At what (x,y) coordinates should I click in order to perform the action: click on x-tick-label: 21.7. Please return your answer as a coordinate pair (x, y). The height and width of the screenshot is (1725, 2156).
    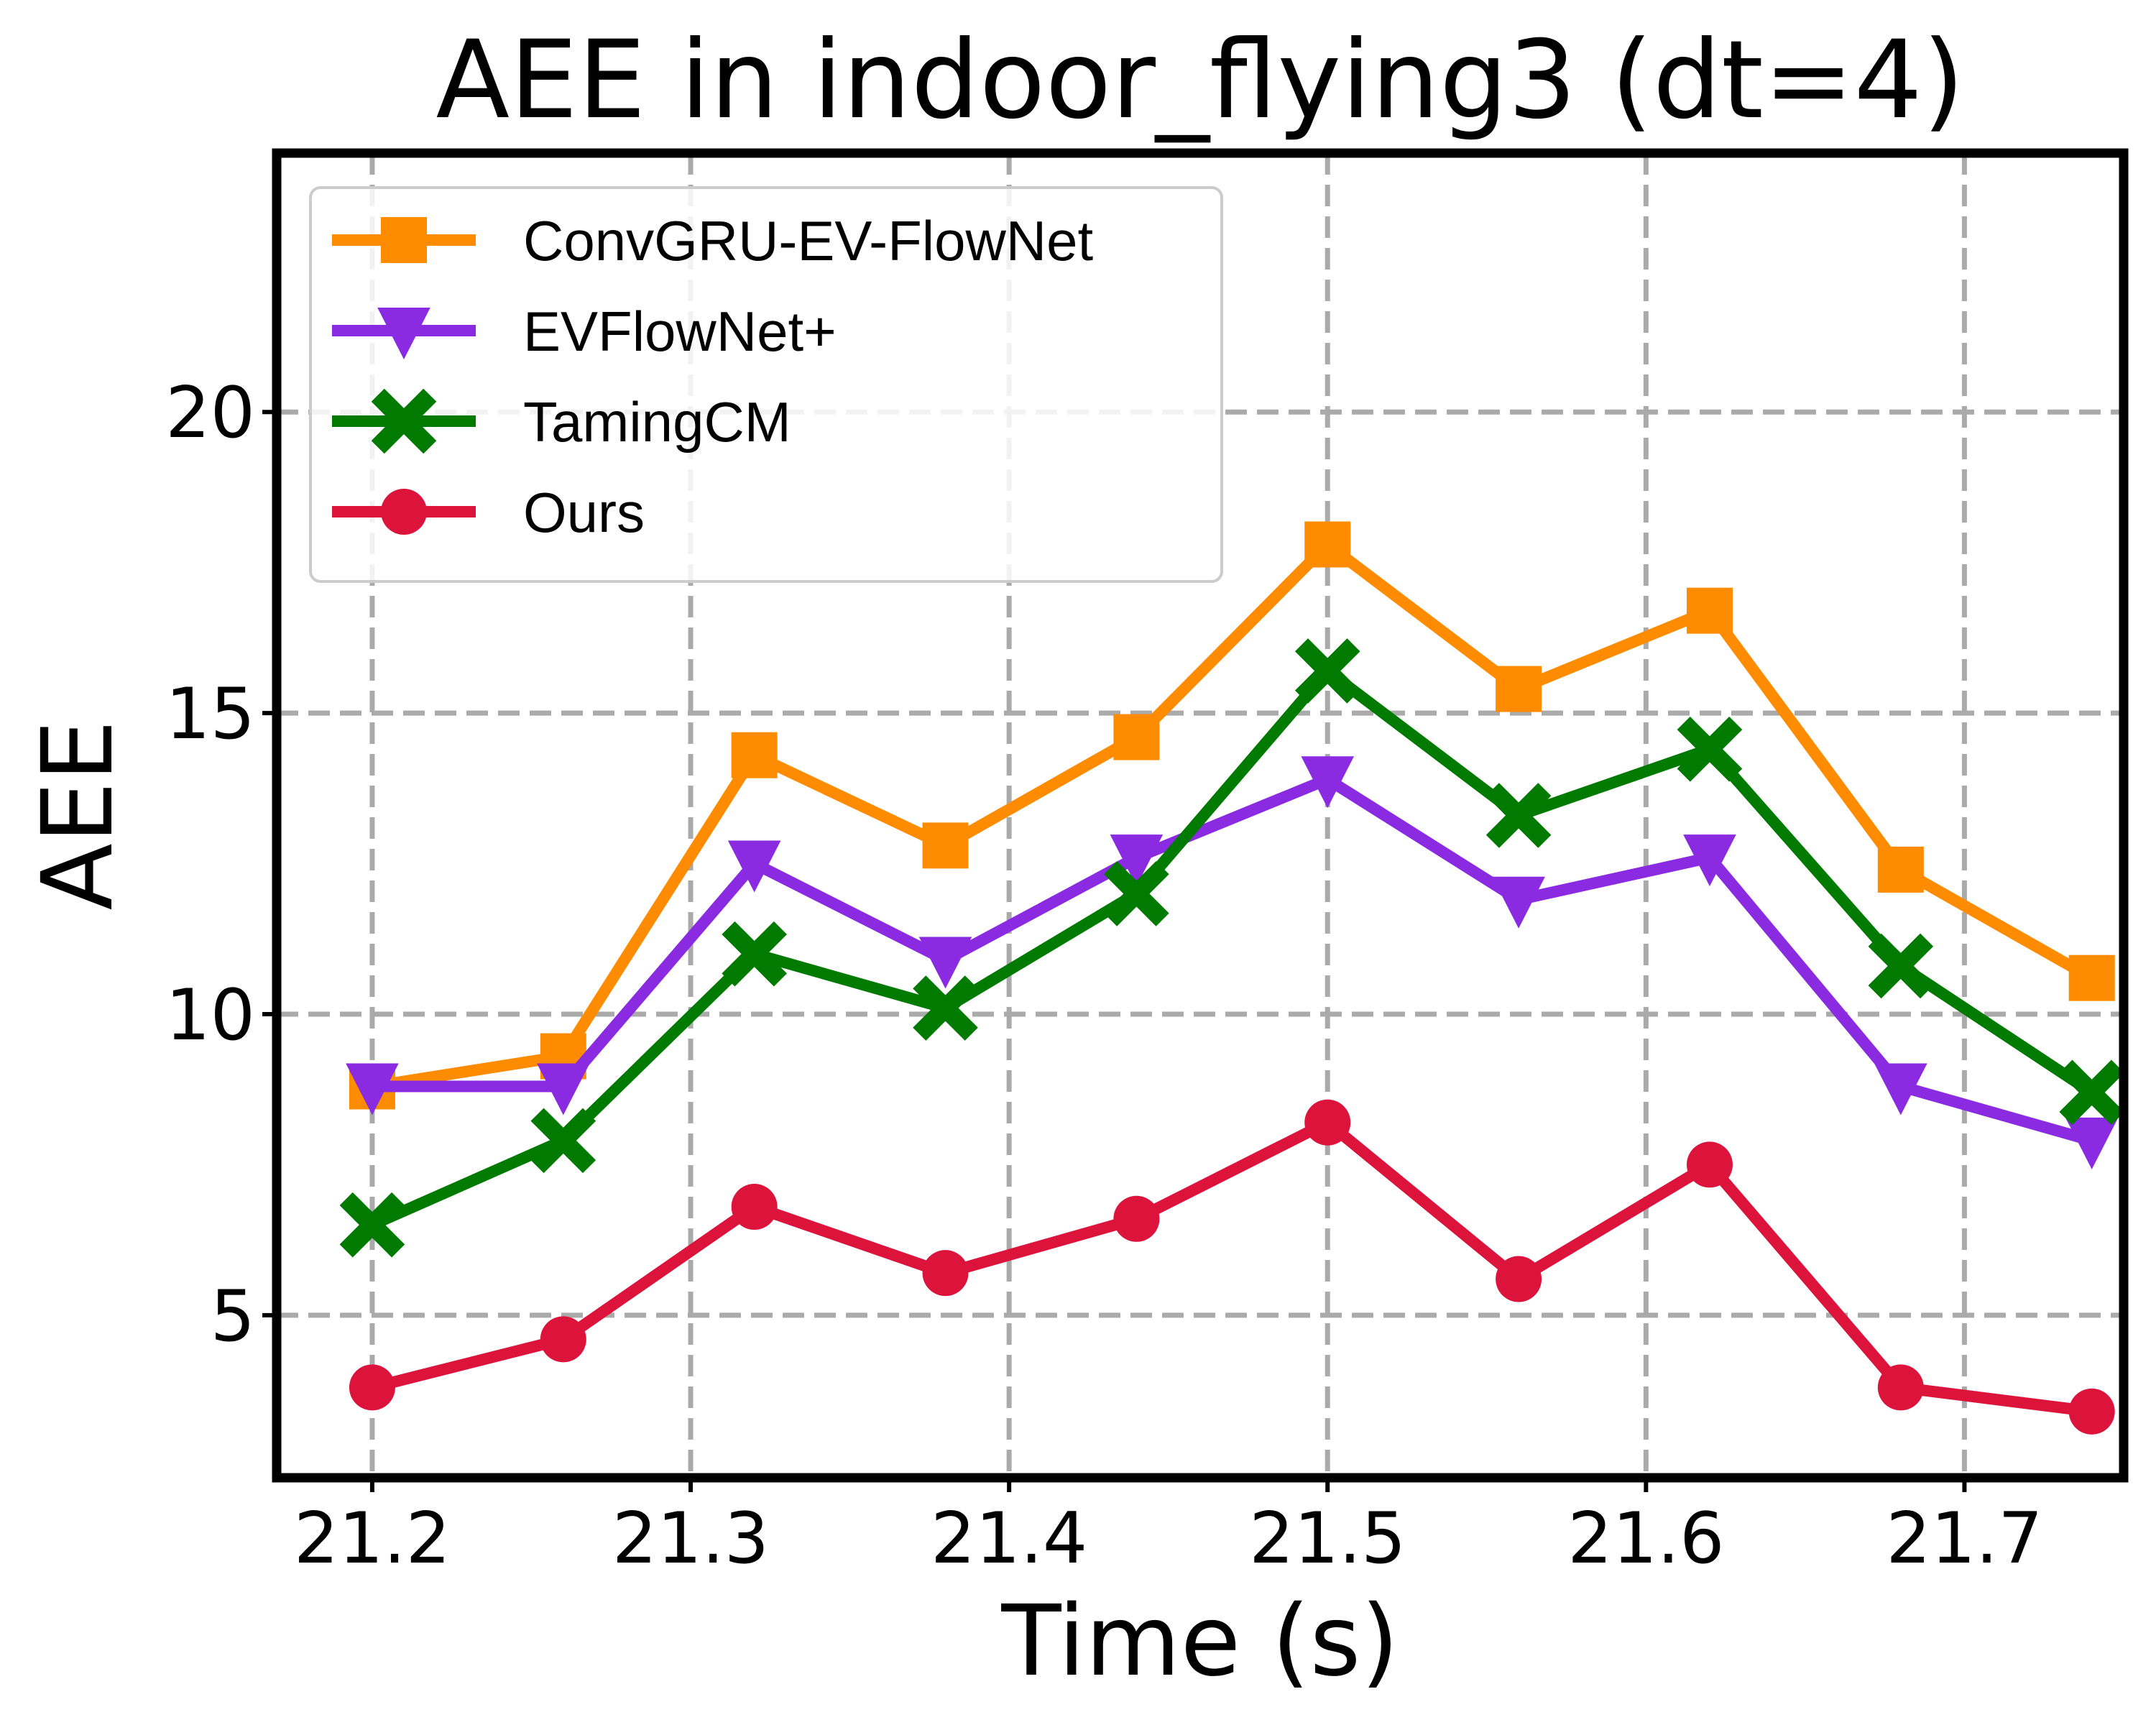
    Looking at the image, I should click on (1964, 1539).